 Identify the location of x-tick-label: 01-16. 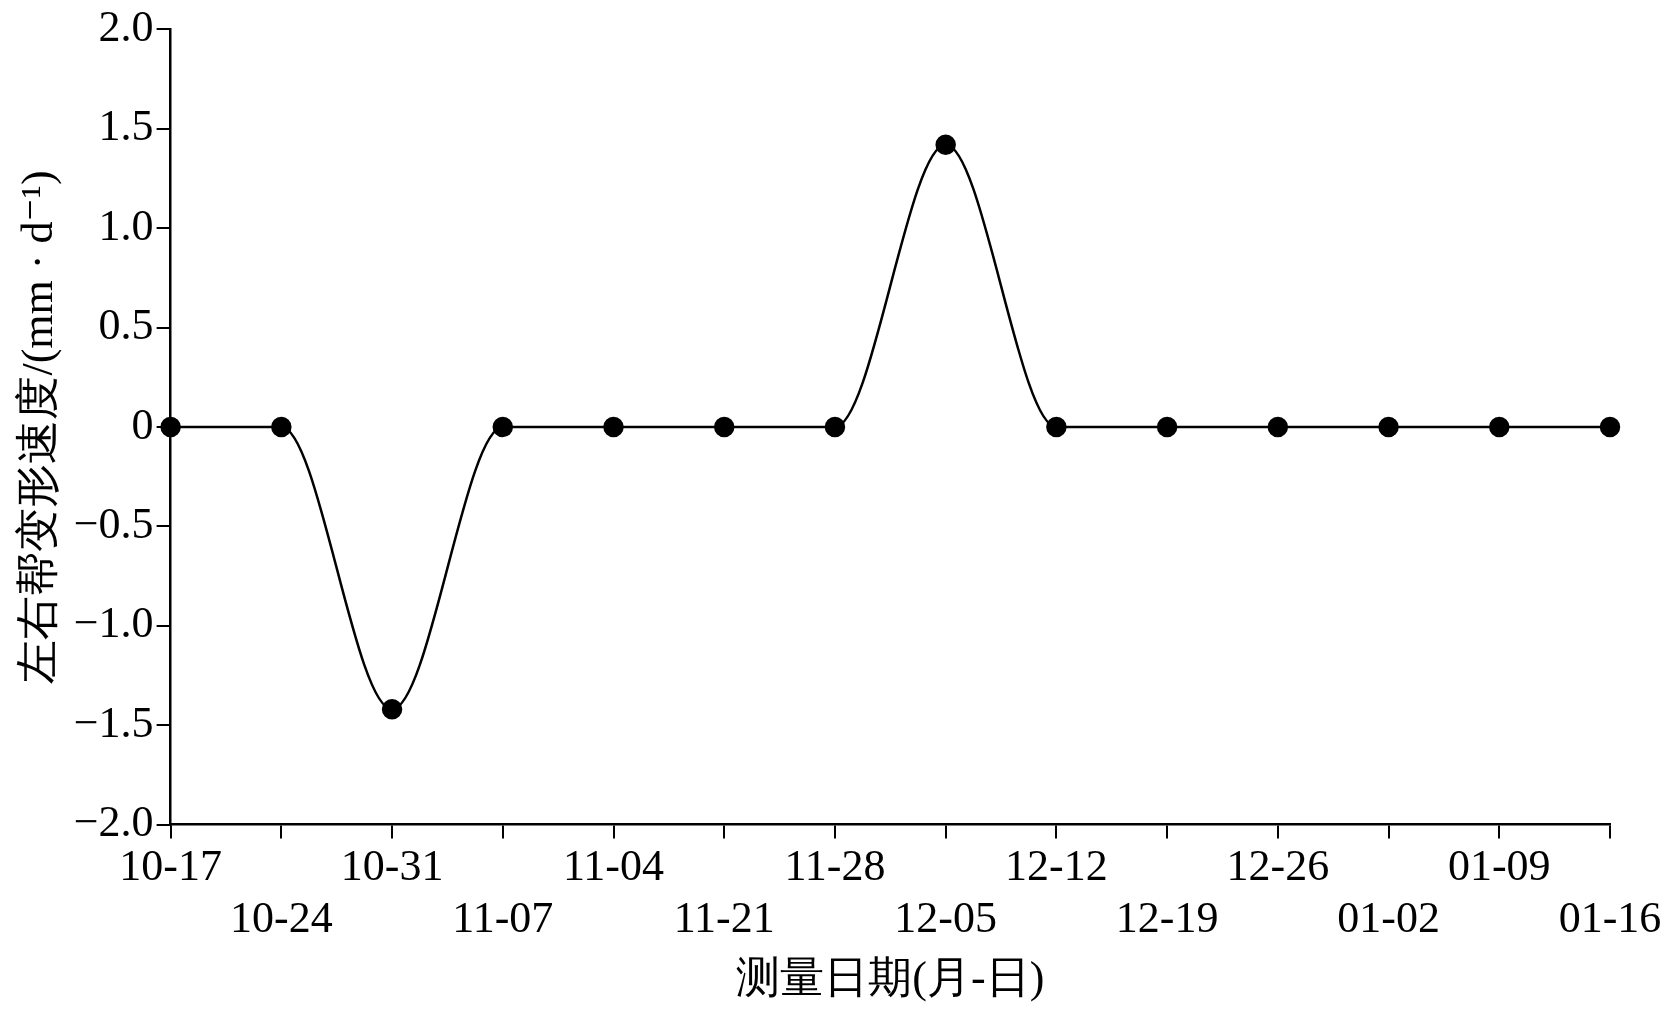
(1610, 918).